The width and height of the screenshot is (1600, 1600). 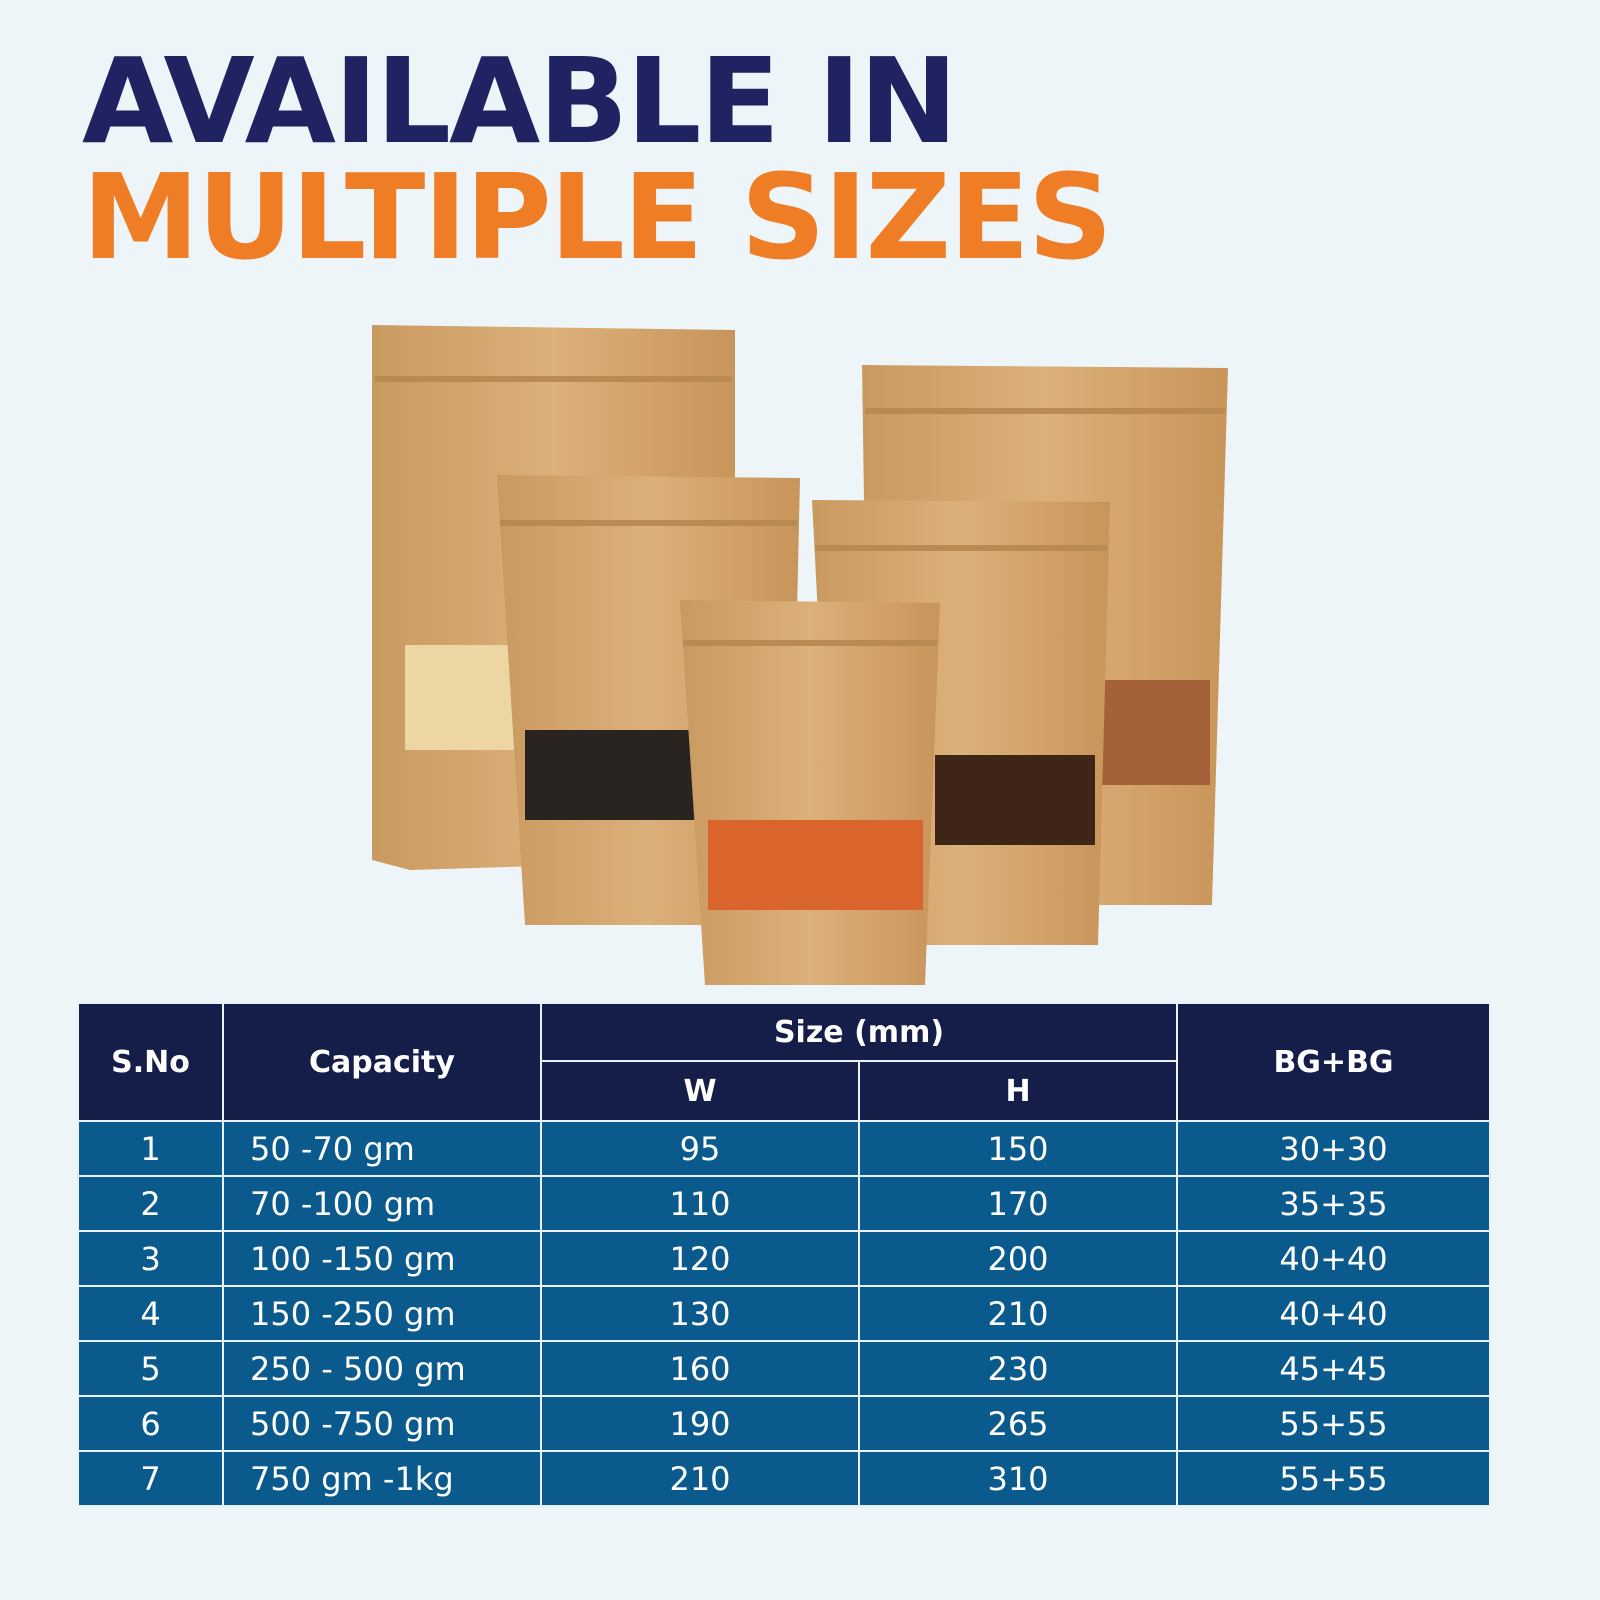 I want to click on cell-sno: 7, so click(x=150, y=1478).